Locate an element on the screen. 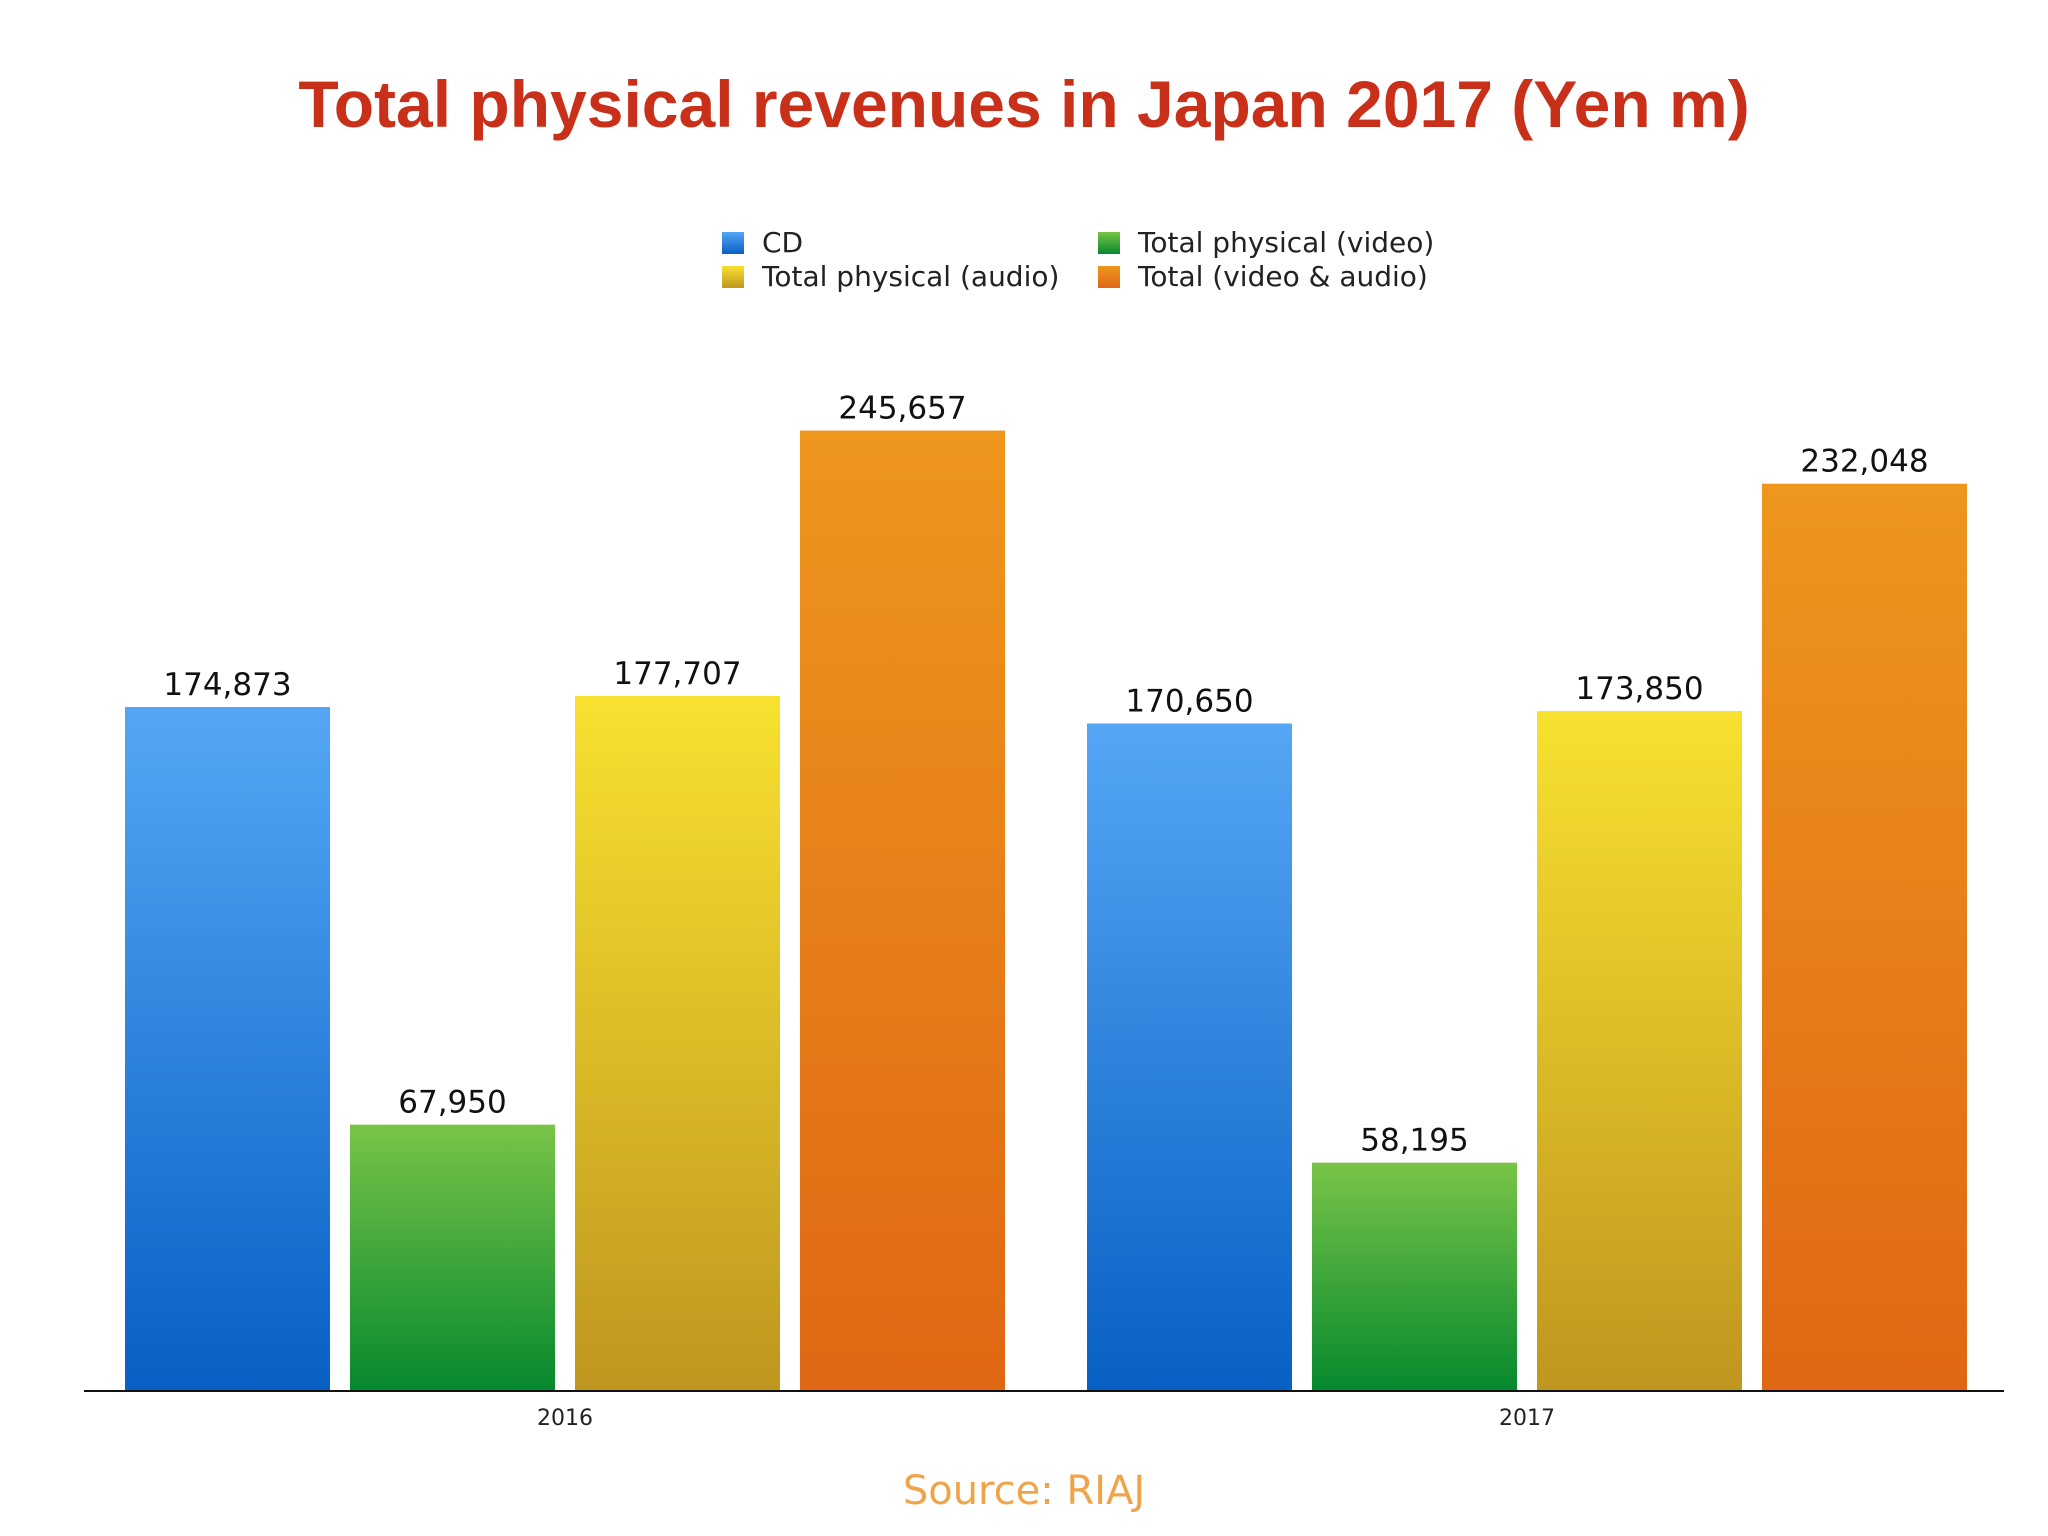 The image size is (2048, 1536). legend-item-audio: Total physical (audio) is located at coordinates (890, 276).